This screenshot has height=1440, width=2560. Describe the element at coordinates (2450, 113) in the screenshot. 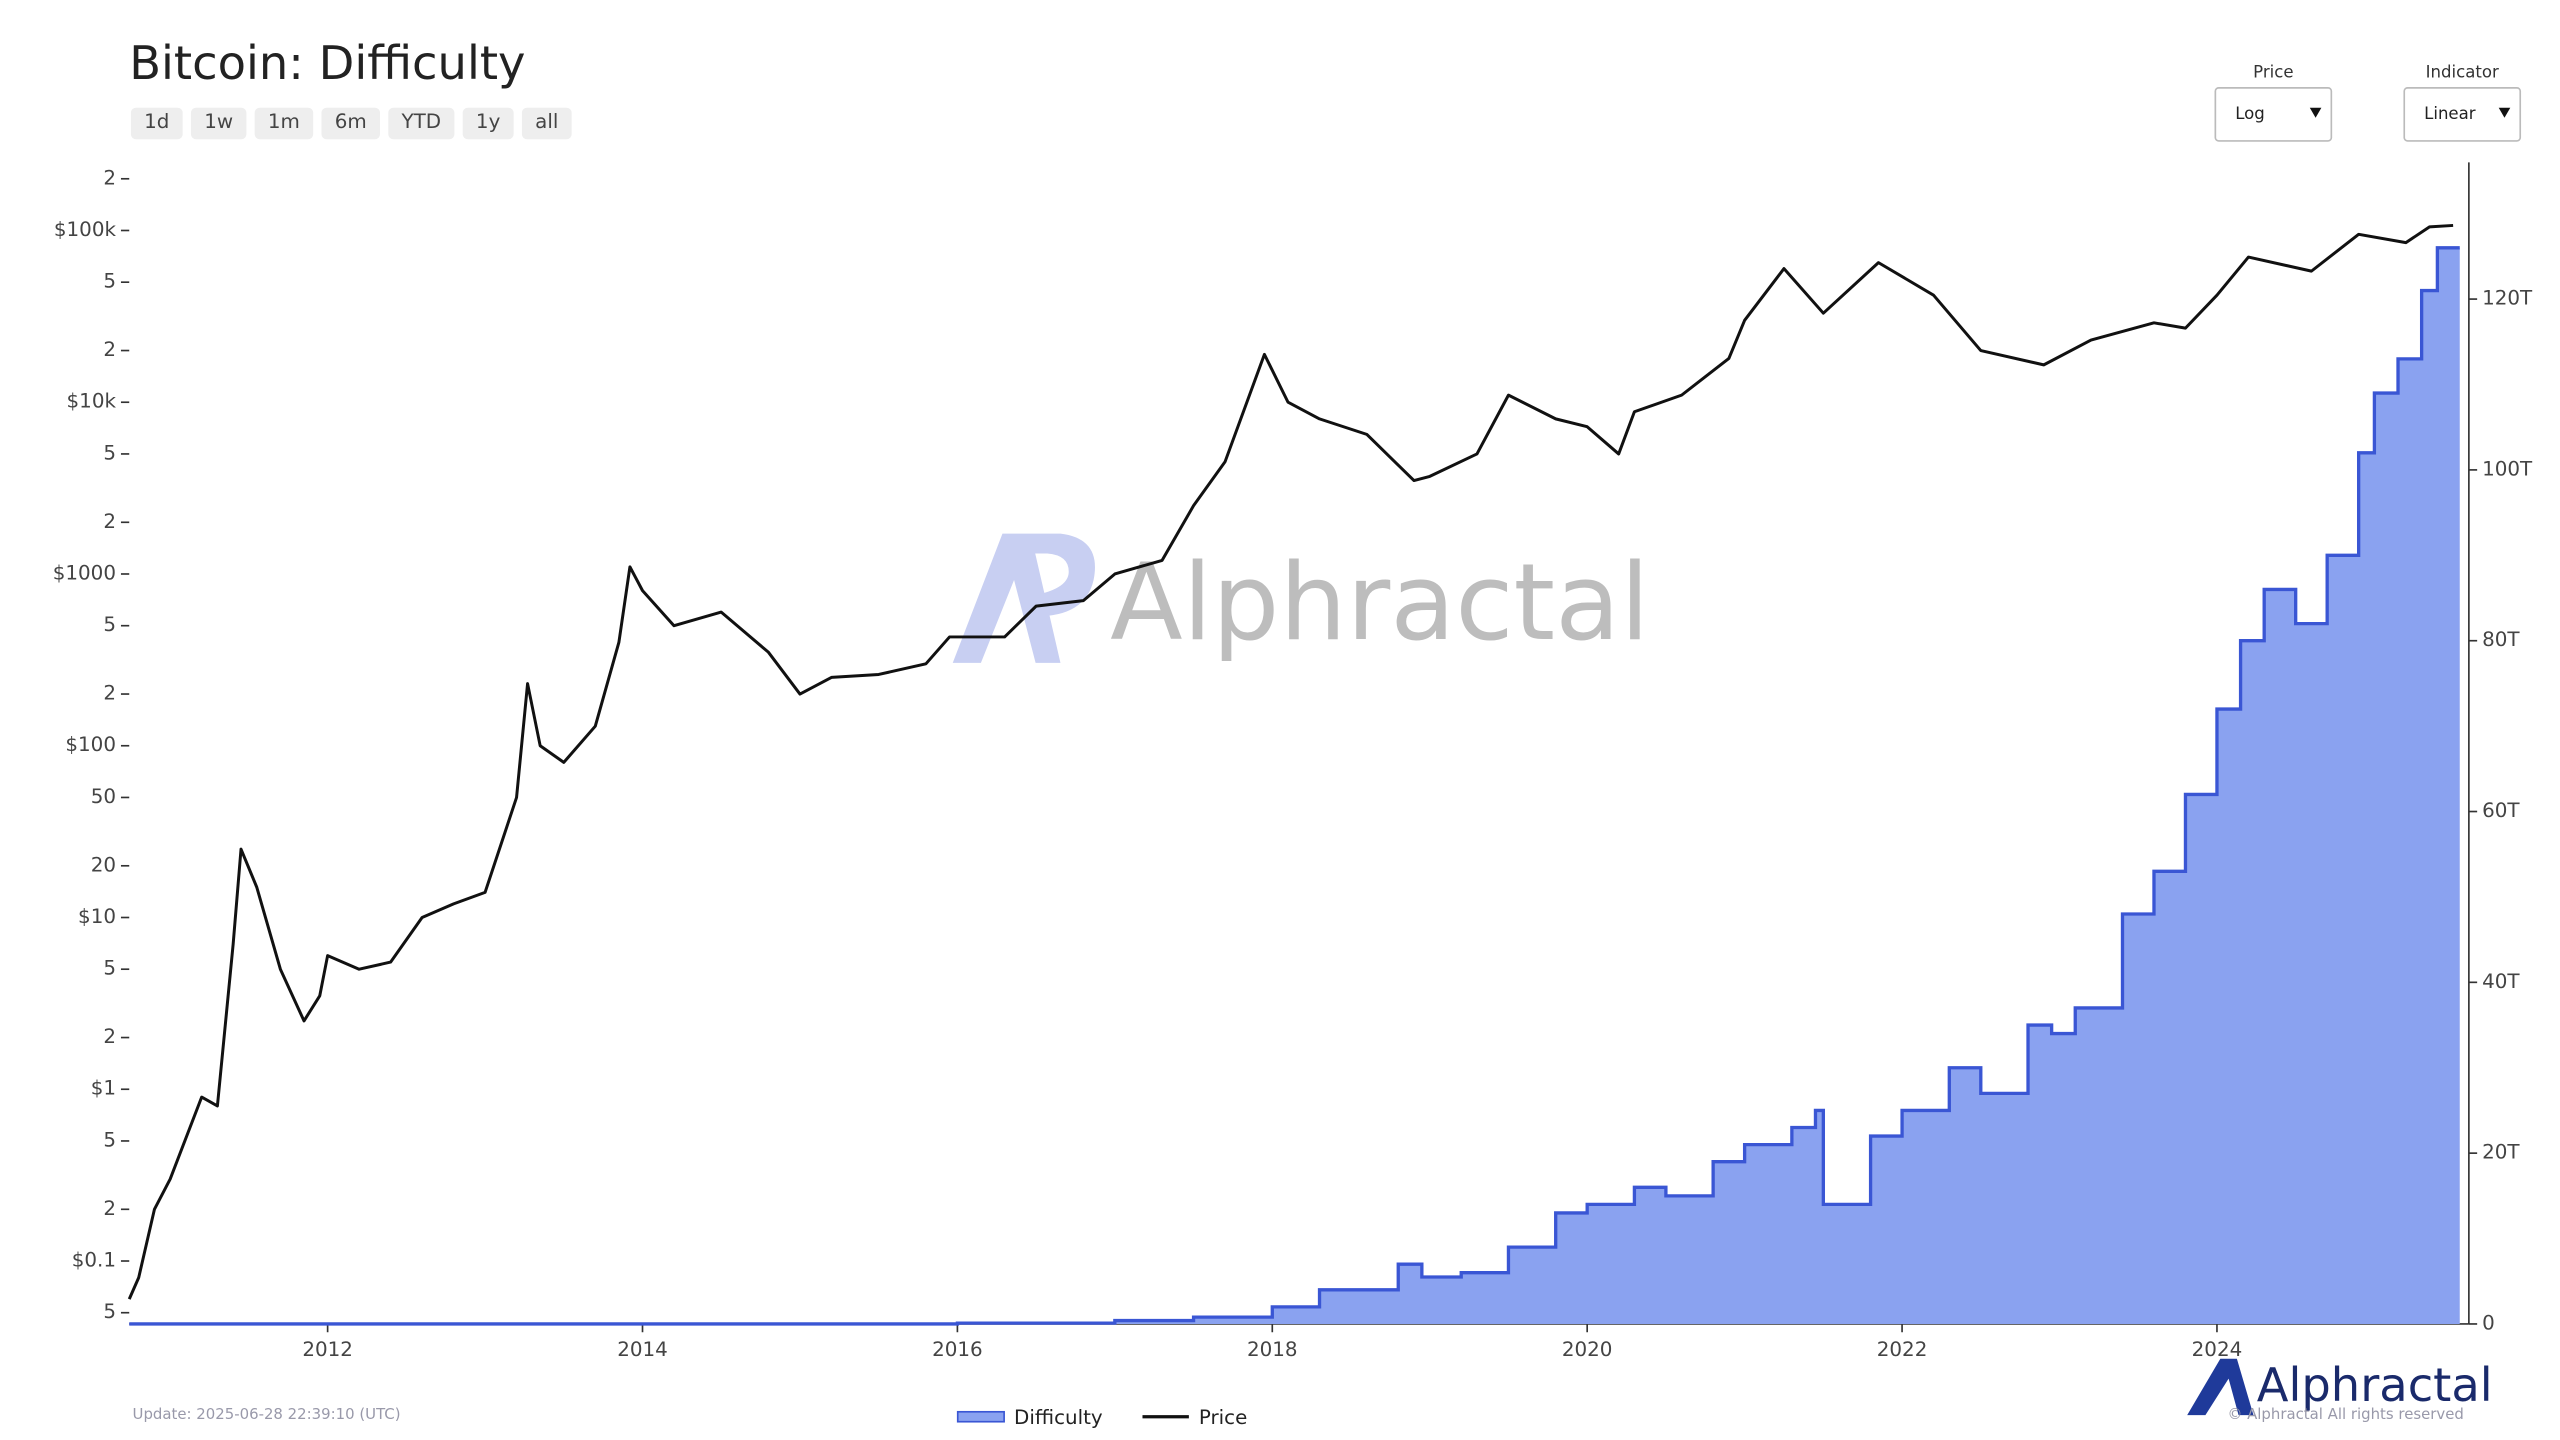

I see `dropdown-value: Linear` at that location.